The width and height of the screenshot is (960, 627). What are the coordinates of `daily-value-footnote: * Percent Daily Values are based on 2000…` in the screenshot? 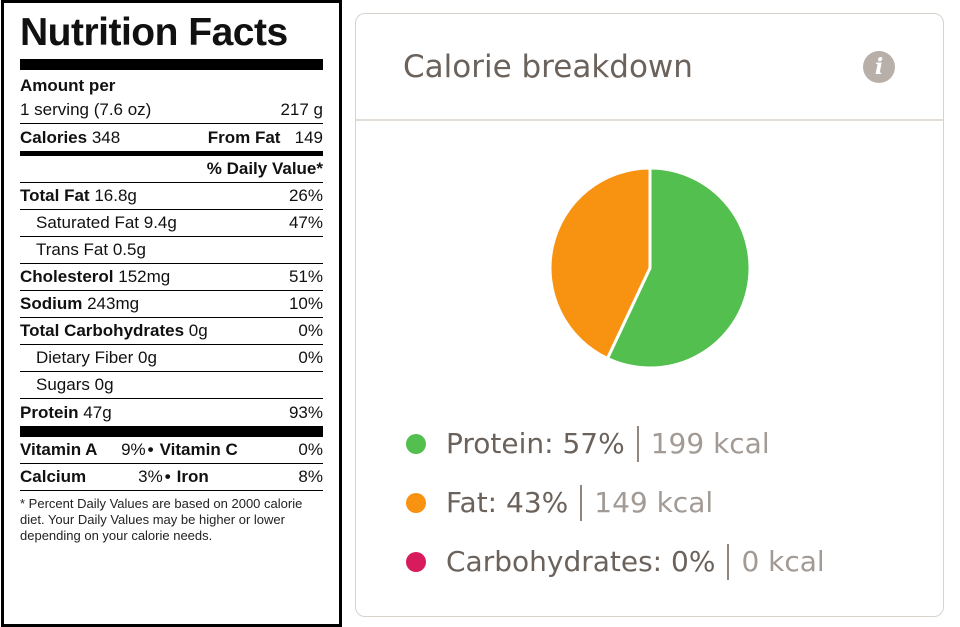 It's located at (161, 519).